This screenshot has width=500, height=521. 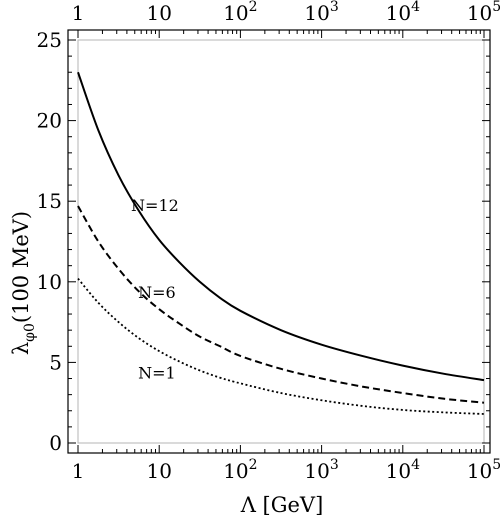 I want to click on y-axis-label: λφ0(100 MeV), so click(x=23, y=283).